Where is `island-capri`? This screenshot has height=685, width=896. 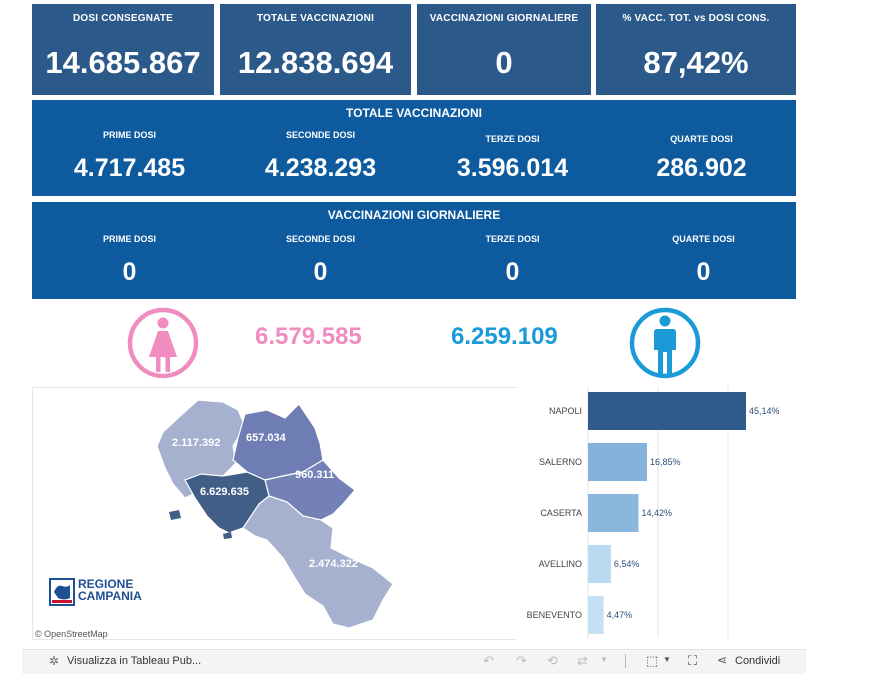 island-capri is located at coordinates (227, 535).